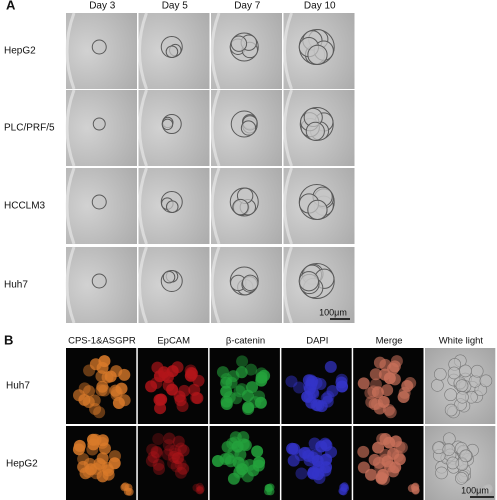 The image size is (497, 500). What do you see at coordinates (18, 386) in the screenshot?
I see `row-label: Huh7` at bounding box center [18, 386].